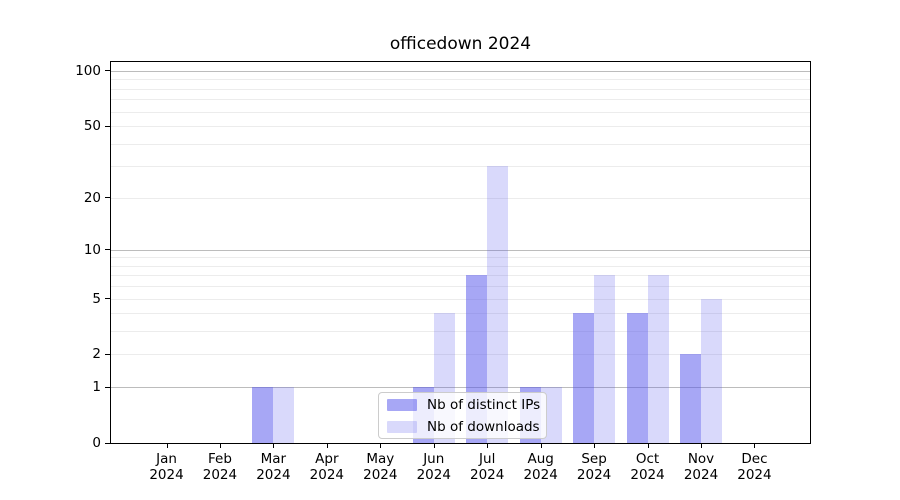 Image resolution: width=900 pixels, height=500 pixels. What do you see at coordinates (658, 359) in the screenshot?
I see `bar-nb-of-downloads-oct-2024` at bounding box center [658, 359].